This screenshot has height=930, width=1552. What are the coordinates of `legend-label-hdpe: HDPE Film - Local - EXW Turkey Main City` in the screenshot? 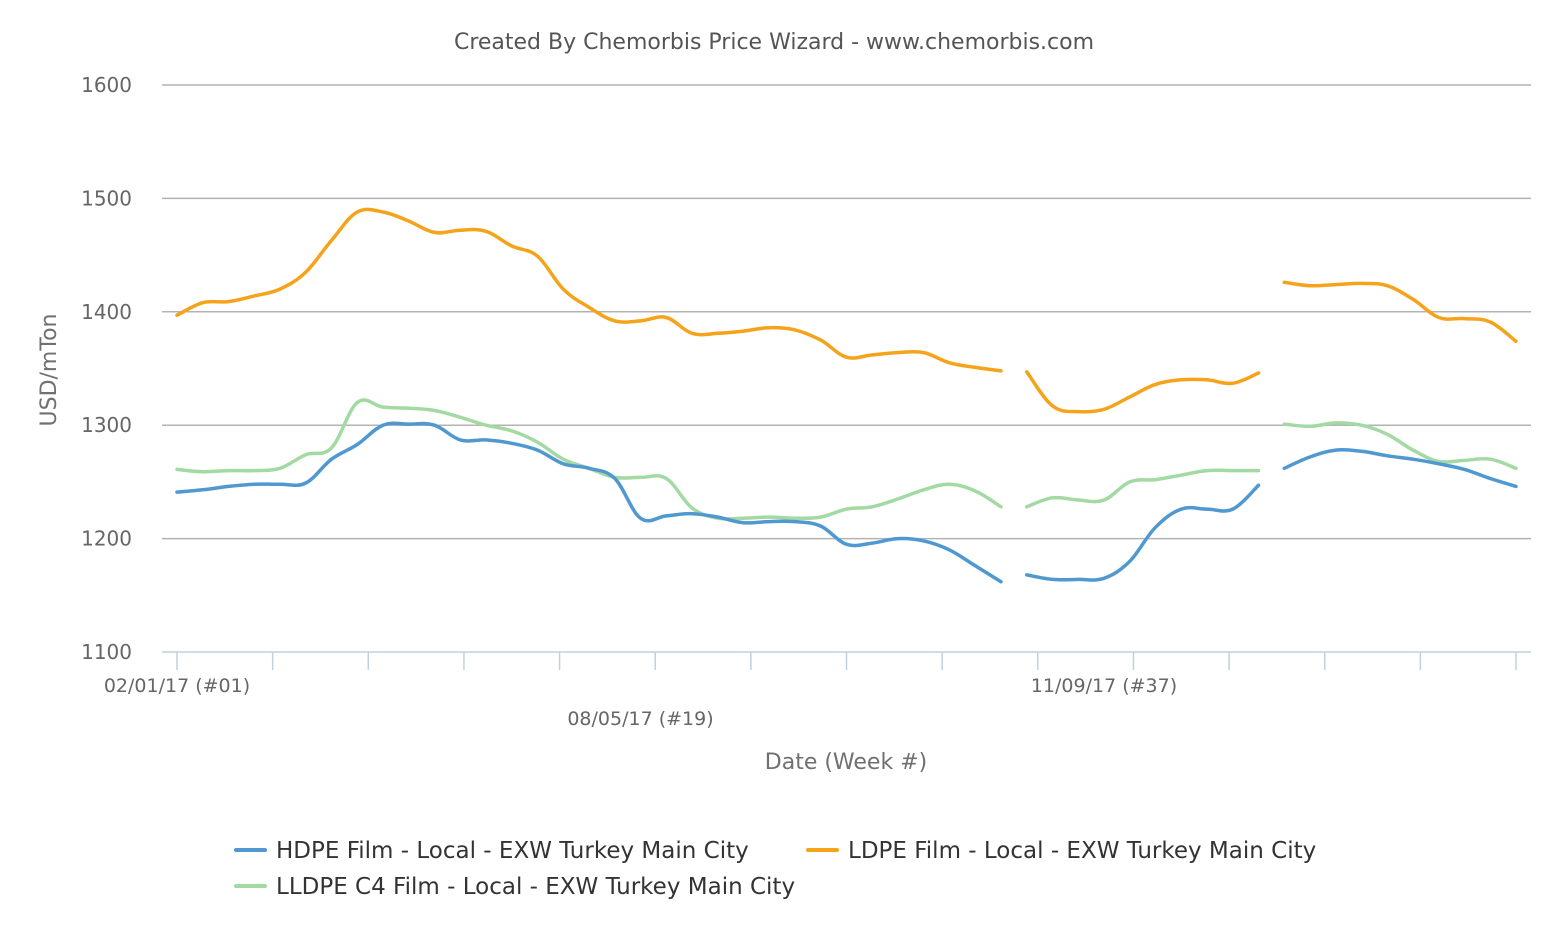 It's located at (512, 851).